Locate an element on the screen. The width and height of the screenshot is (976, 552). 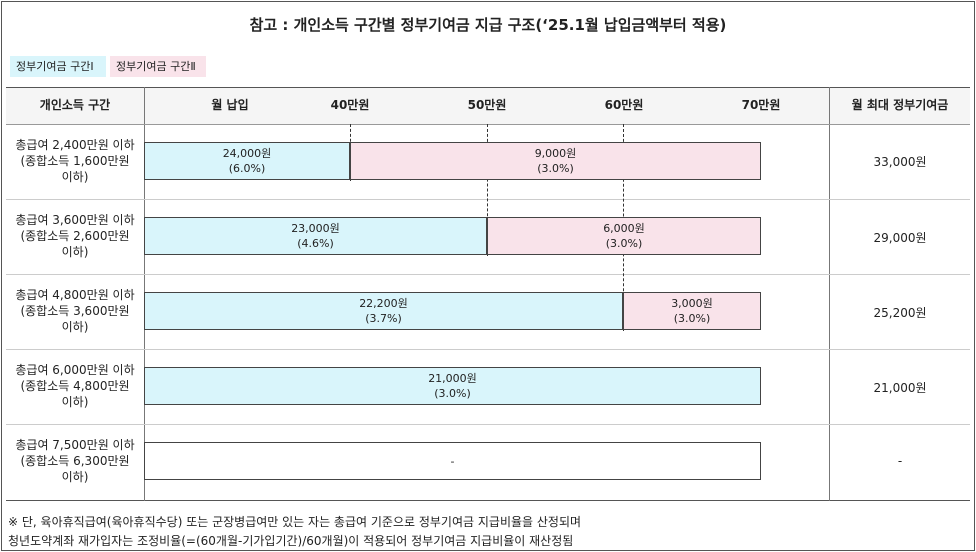
bar-tier1: 24,000원 (6.0%) is located at coordinates (247, 161).